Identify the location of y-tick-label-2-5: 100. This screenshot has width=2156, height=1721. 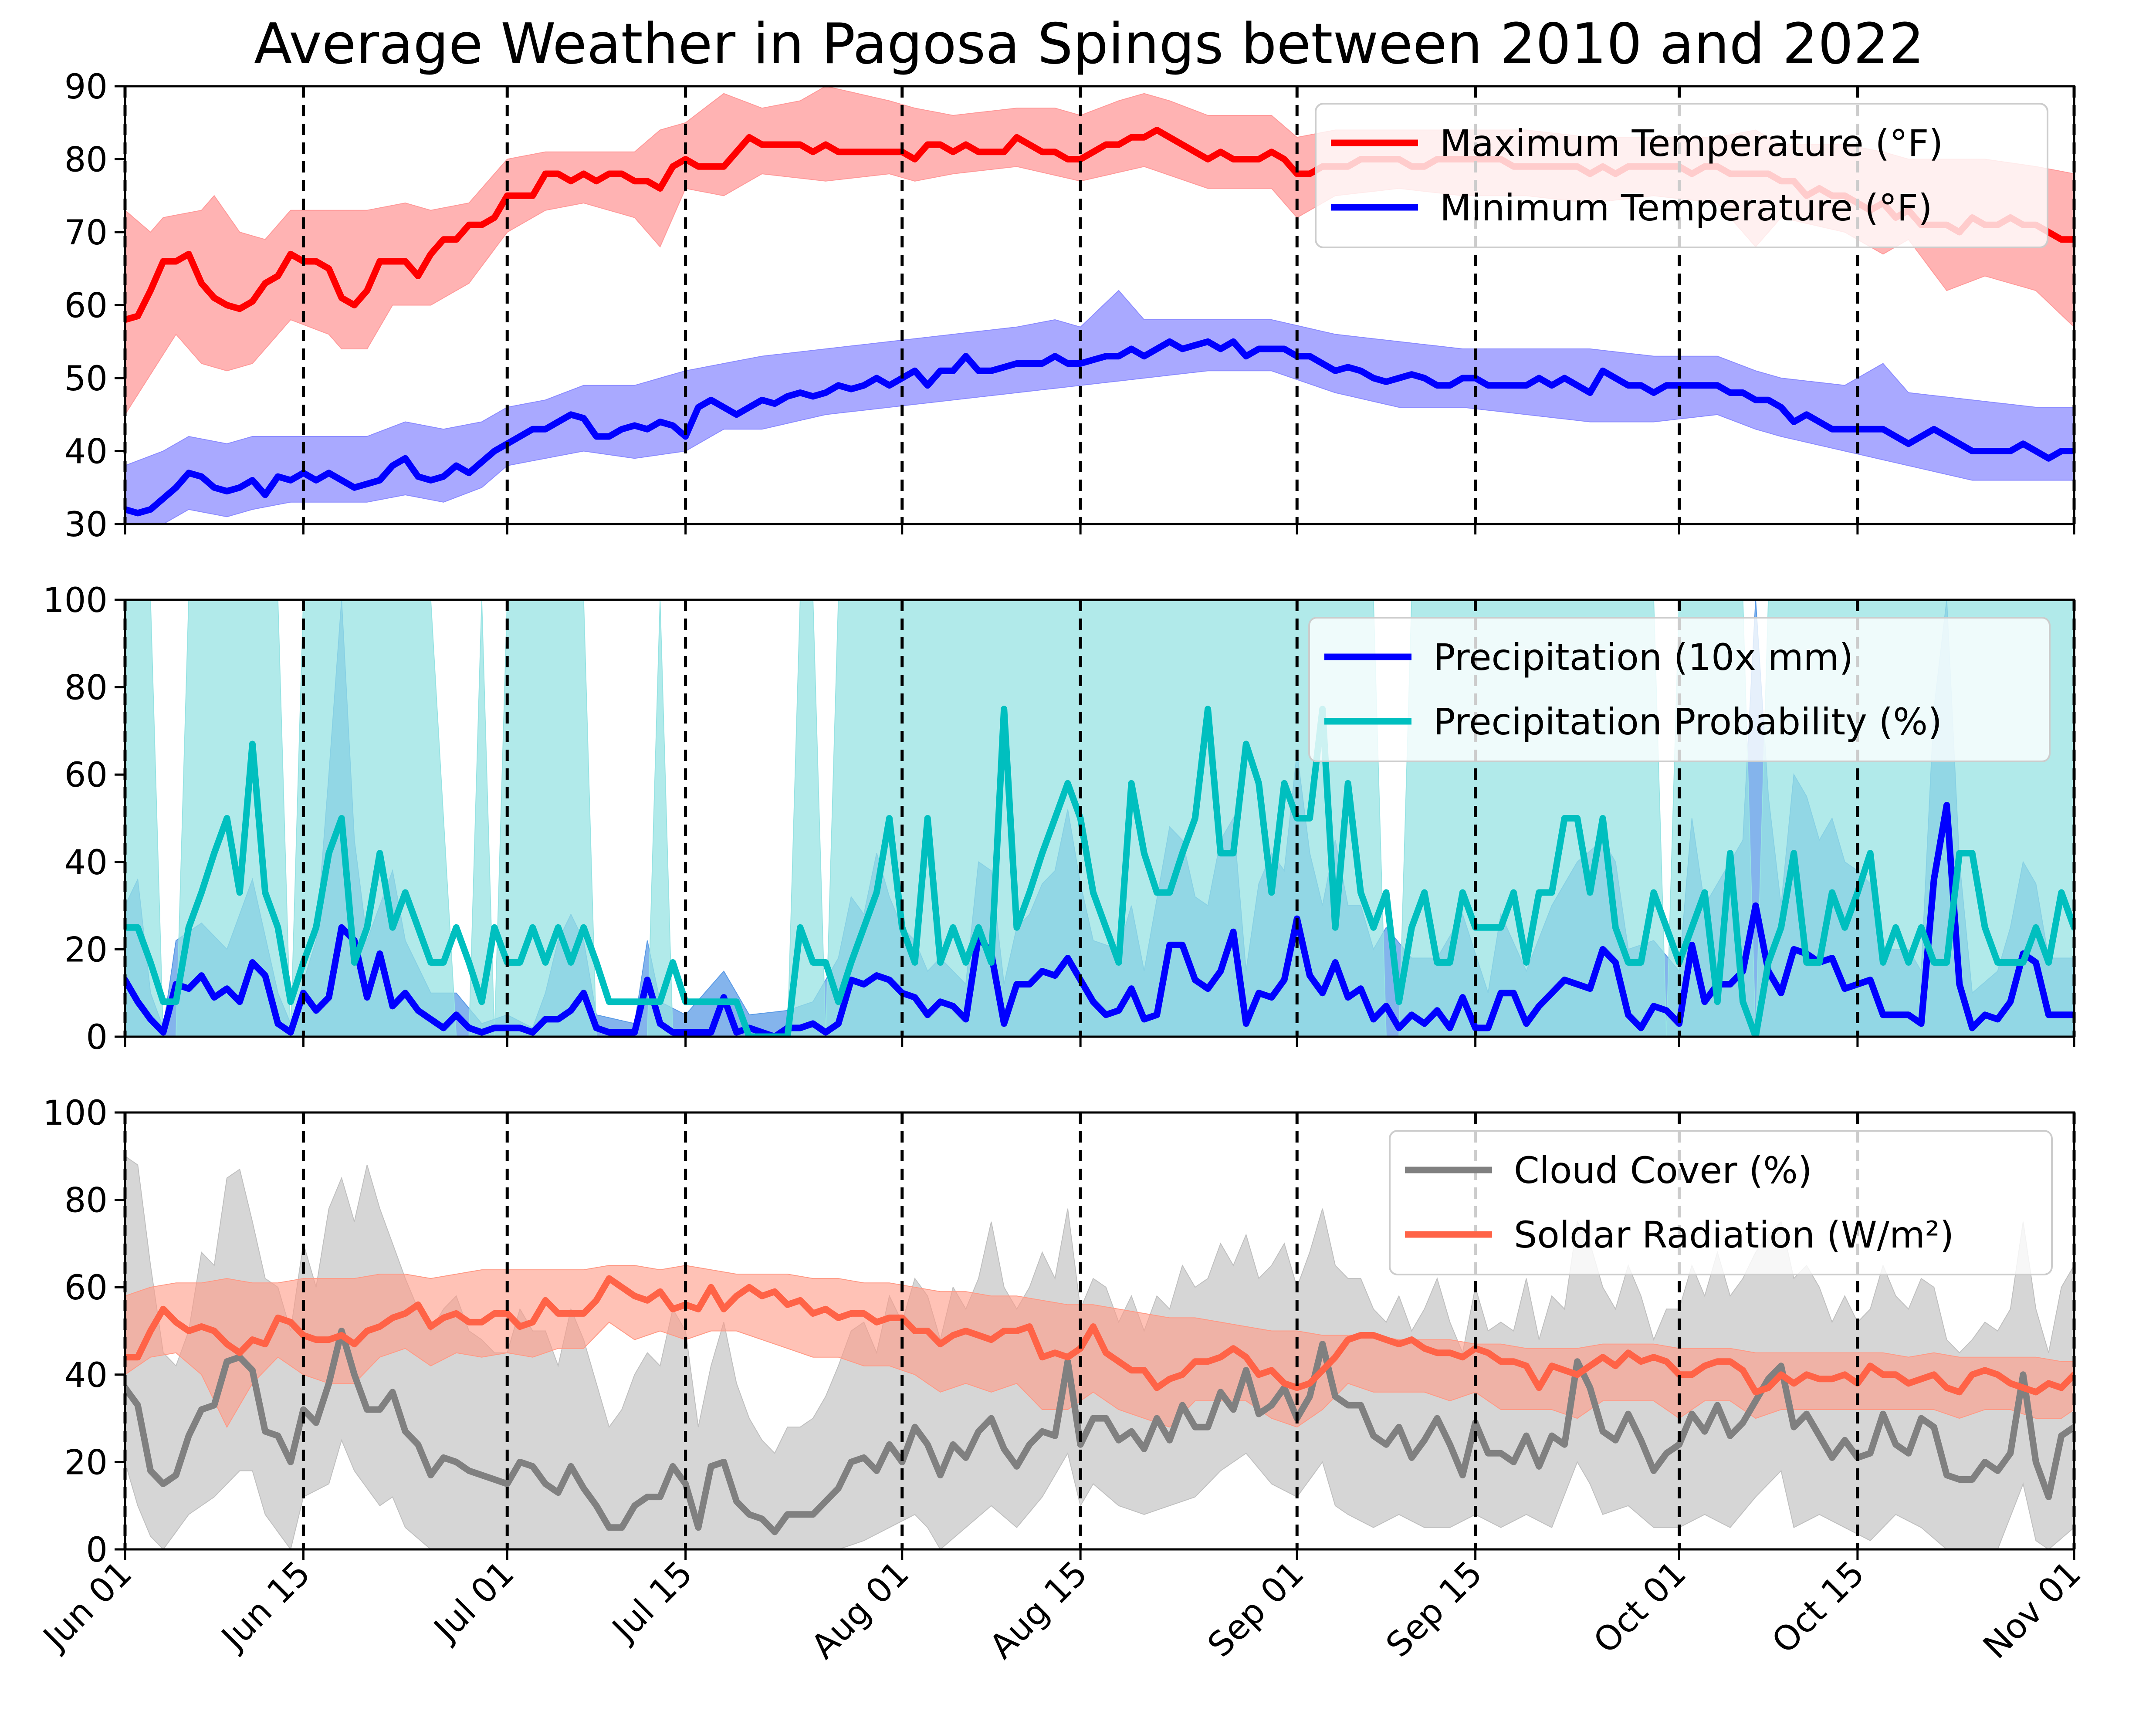
(75, 1113).